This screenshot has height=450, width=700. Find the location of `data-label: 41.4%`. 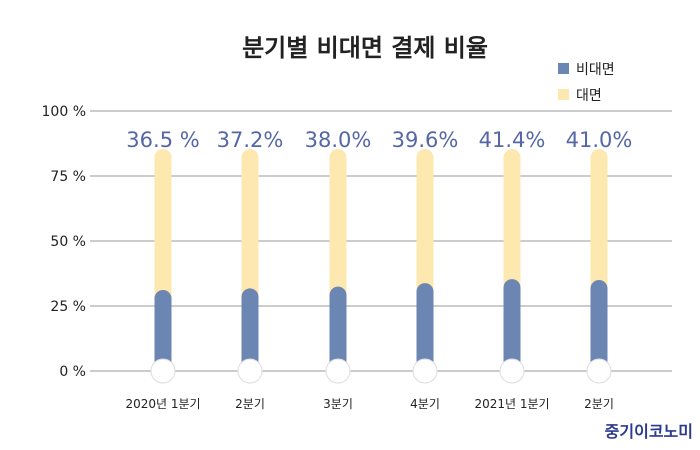

data-label: 41.4% is located at coordinates (512, 140).